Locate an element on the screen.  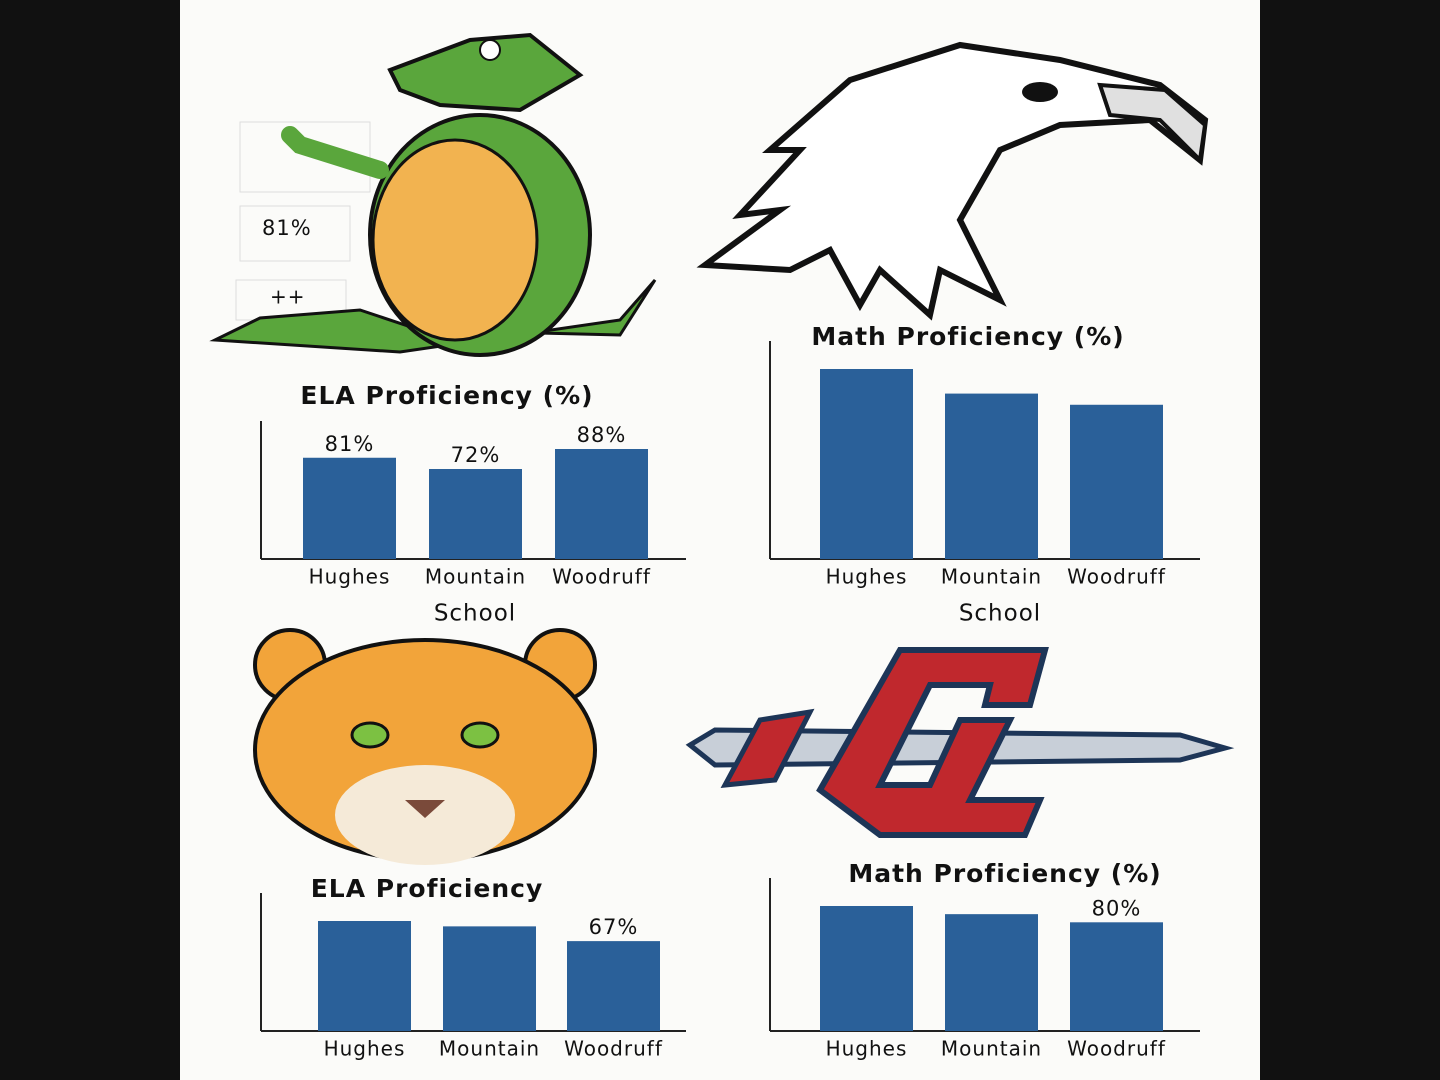
eagle-eye is located at coordinates (1040, 92).